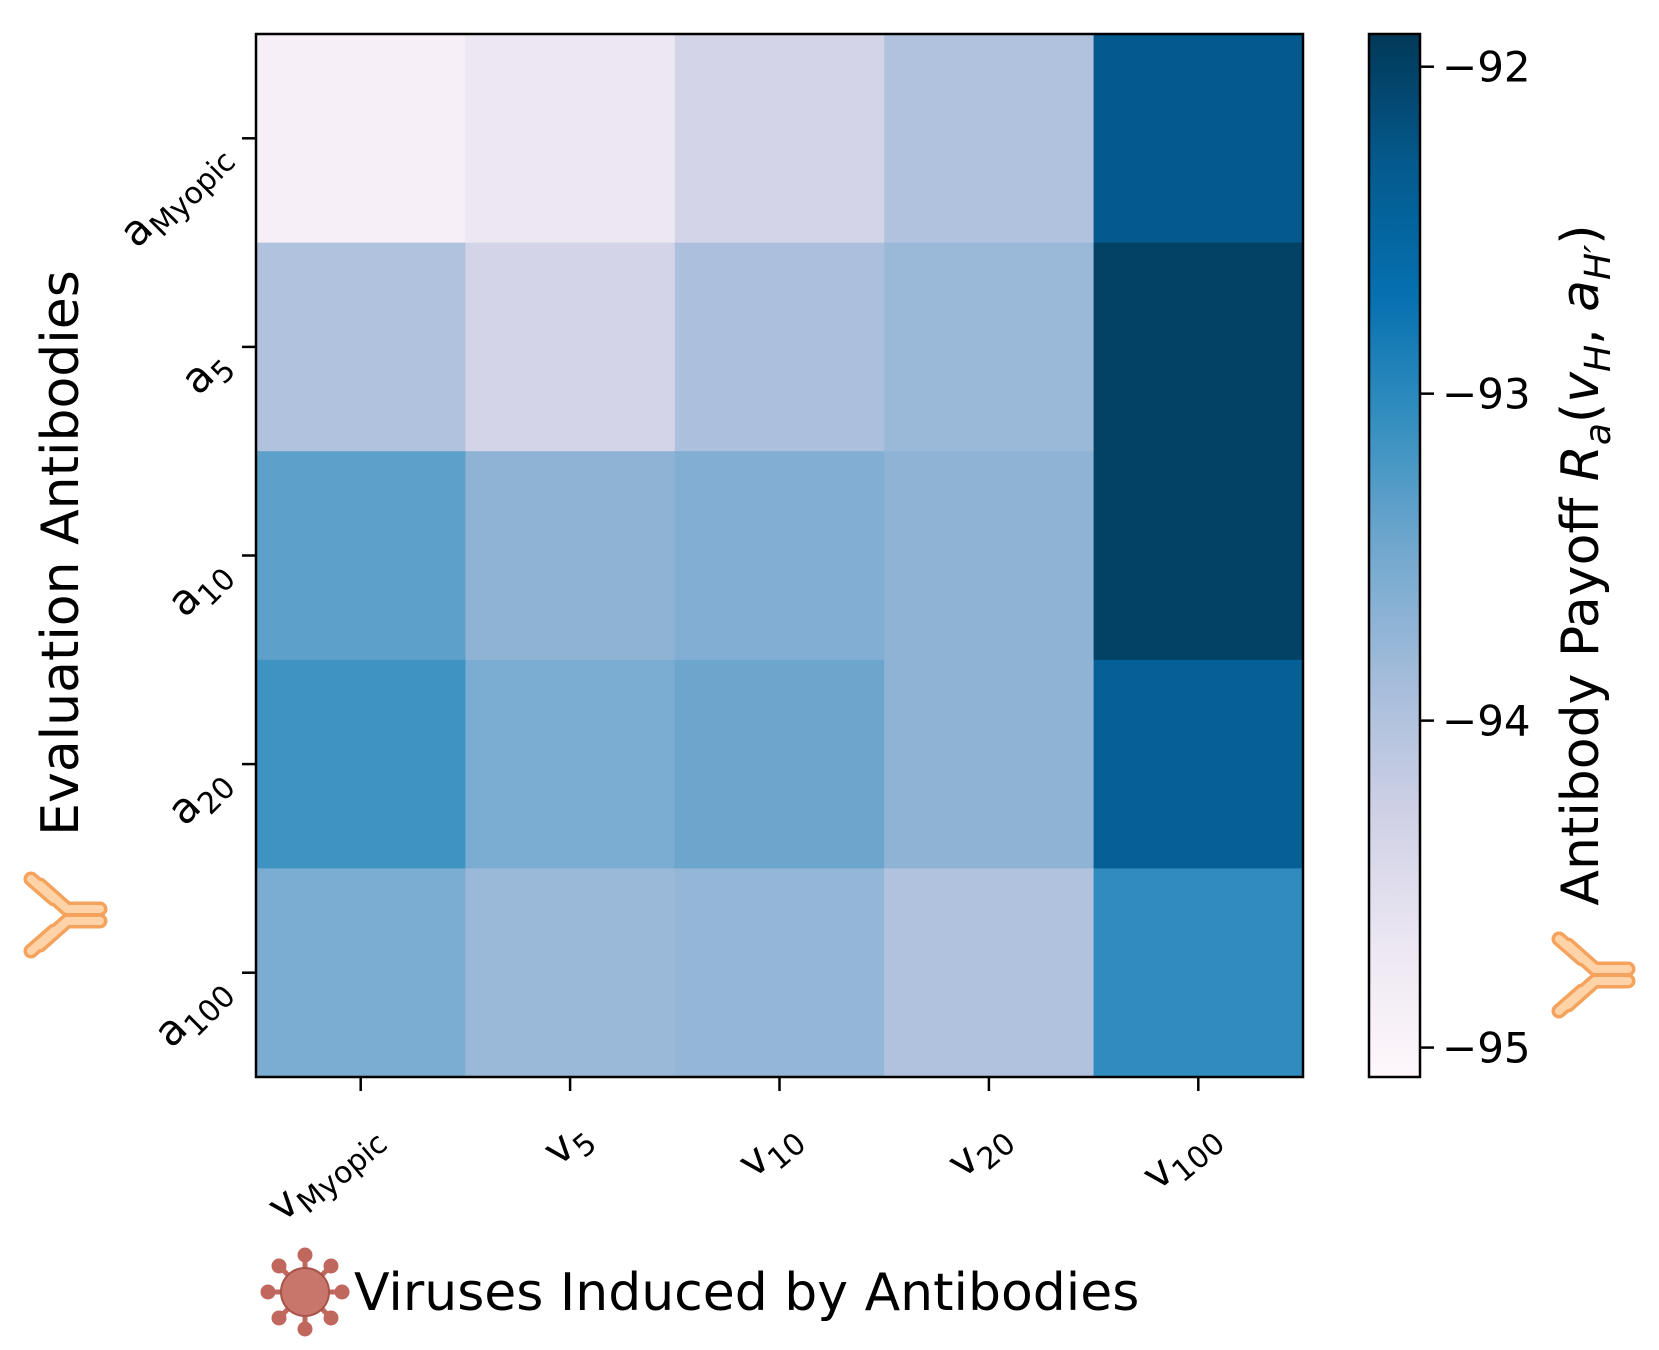 This screenshot has height=1350, width=1659. I want to click on colorbar-label-part: H′, so click(1598, 262).